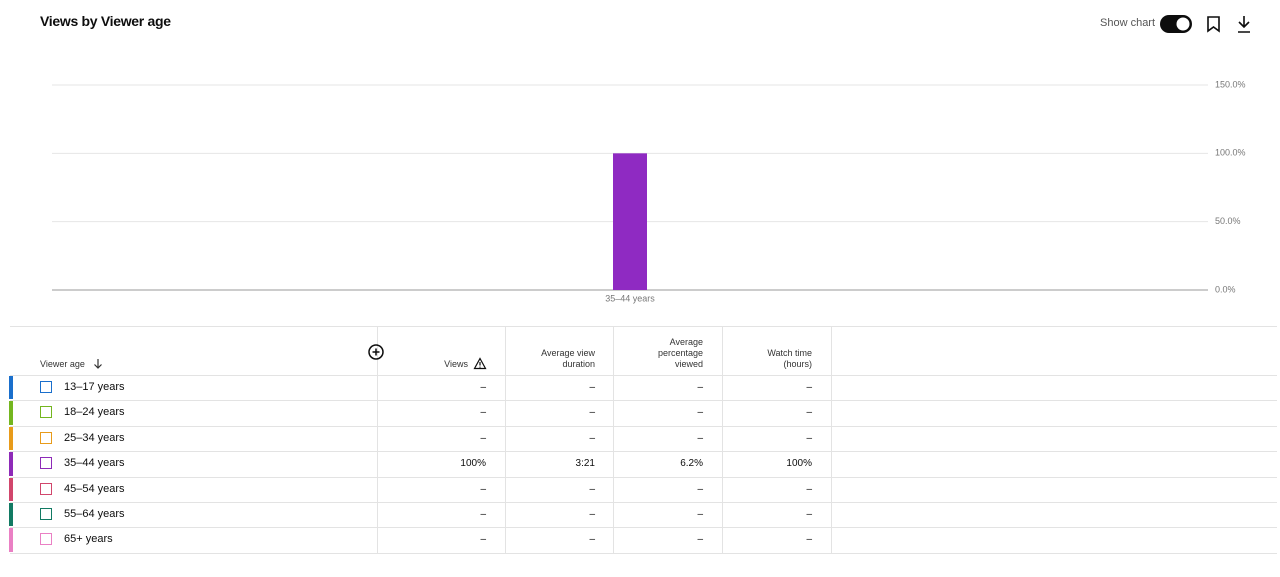  I want to click on column-header: Viewer age, so click(62, 364).